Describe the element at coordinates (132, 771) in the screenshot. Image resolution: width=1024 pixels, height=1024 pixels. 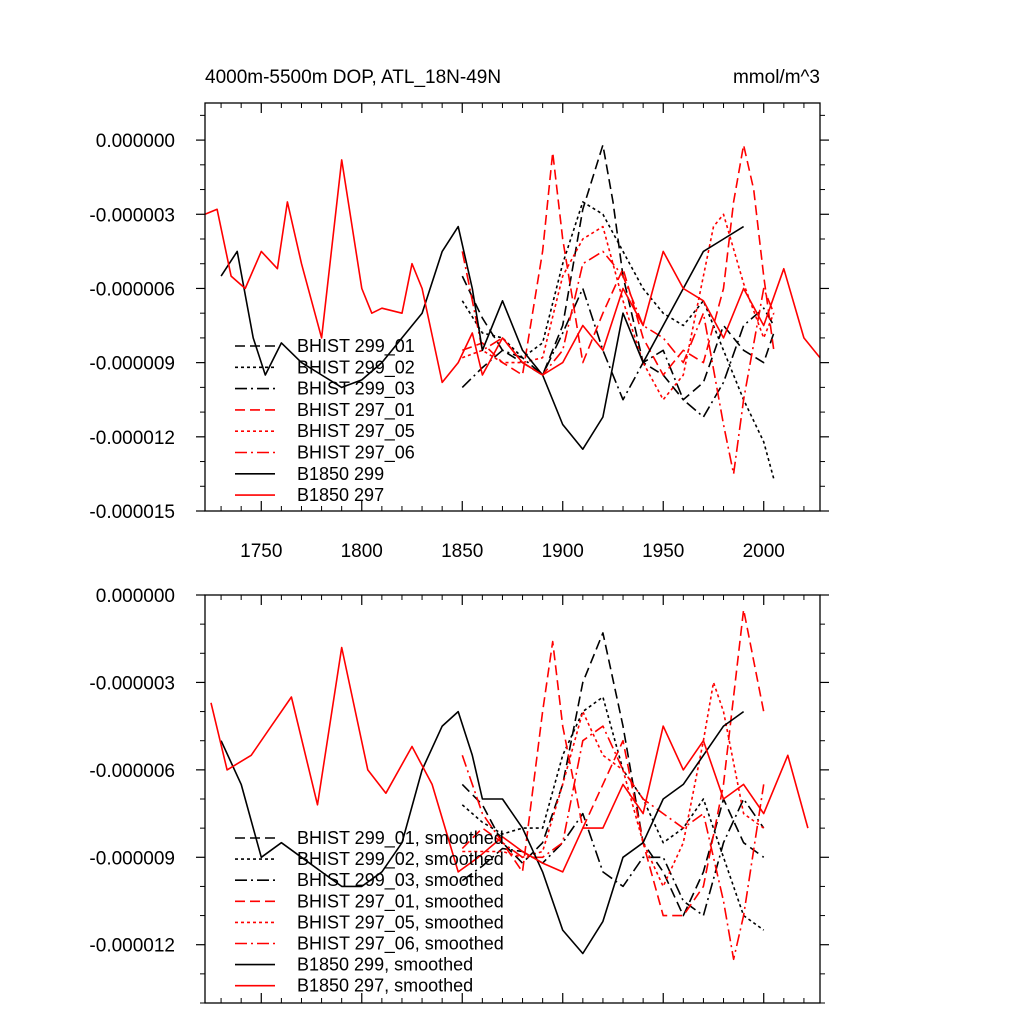
I see `bottom-y-tick-label: -0.000006` at that location.